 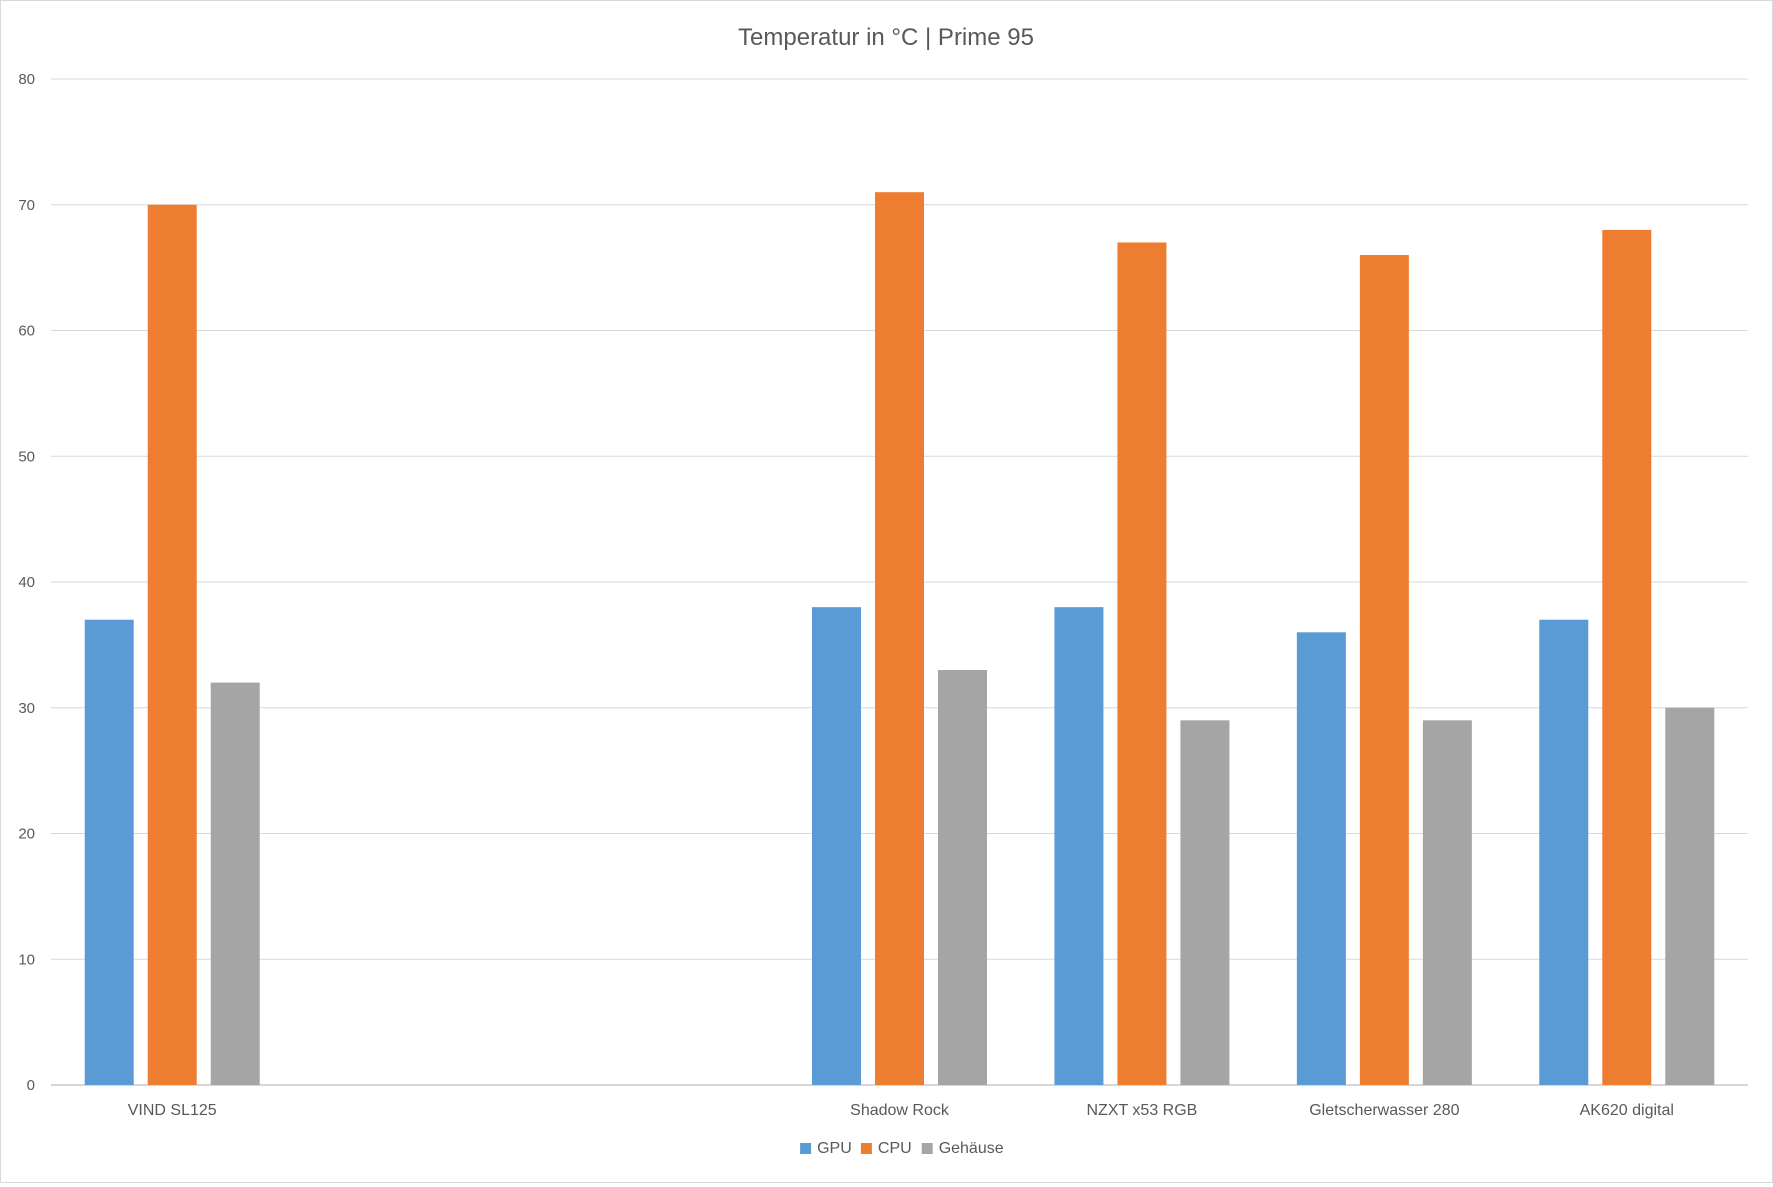 What do you see at coordinates (1627, 1110) in the screenshot?
I see `x-category-label: AK620 digital` at bounding box center [1627, 1110].